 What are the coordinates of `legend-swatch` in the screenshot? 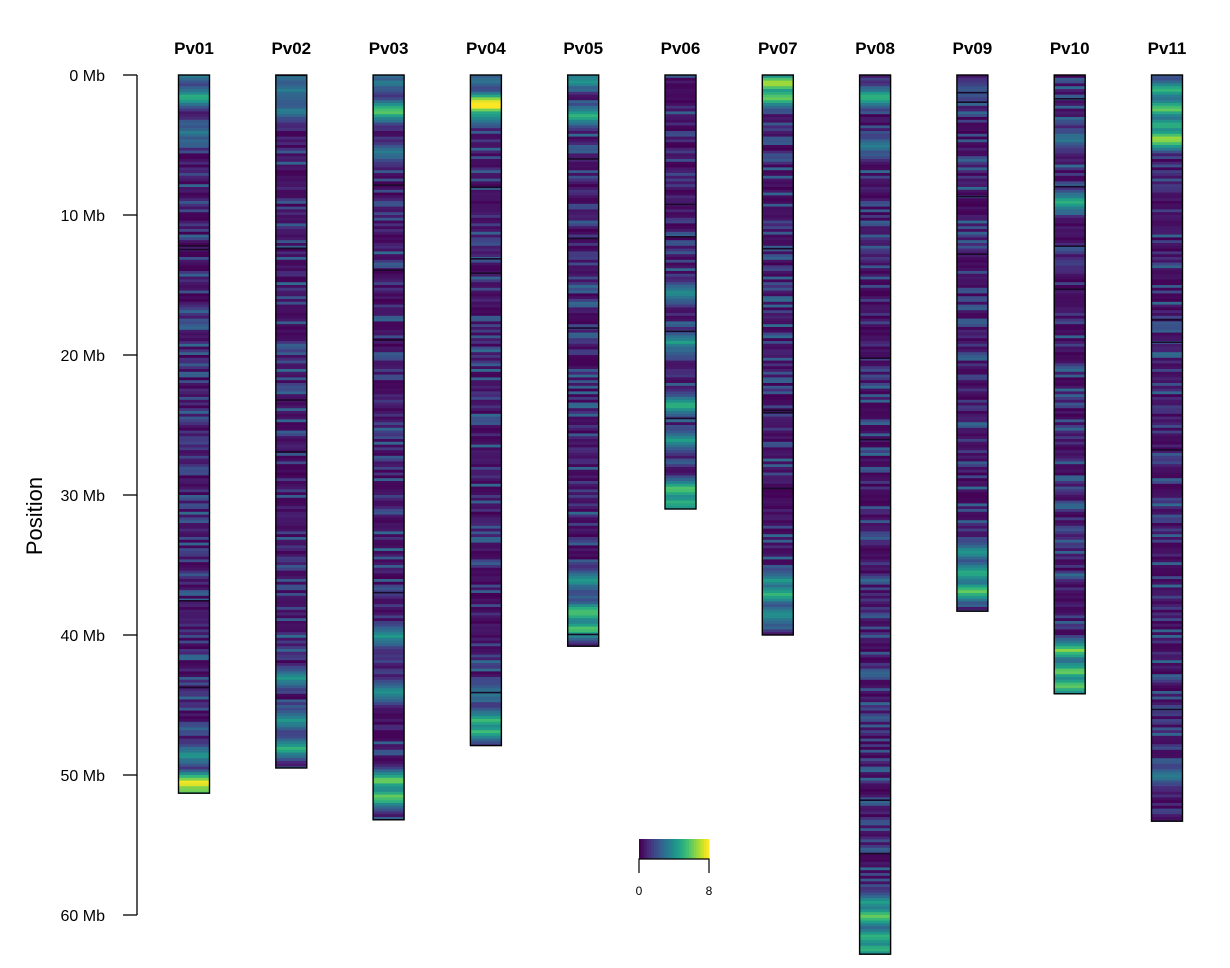 It's located at (640, 849).